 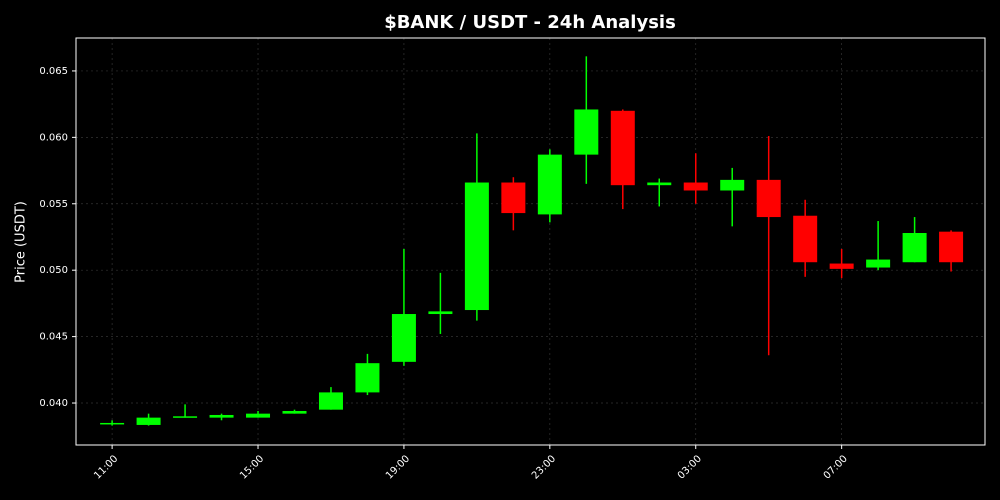 What do you see at coordinates (53, 204) in the screenshot?
I see `y-tick-label: 0.055` at bounding box center [53, 204].